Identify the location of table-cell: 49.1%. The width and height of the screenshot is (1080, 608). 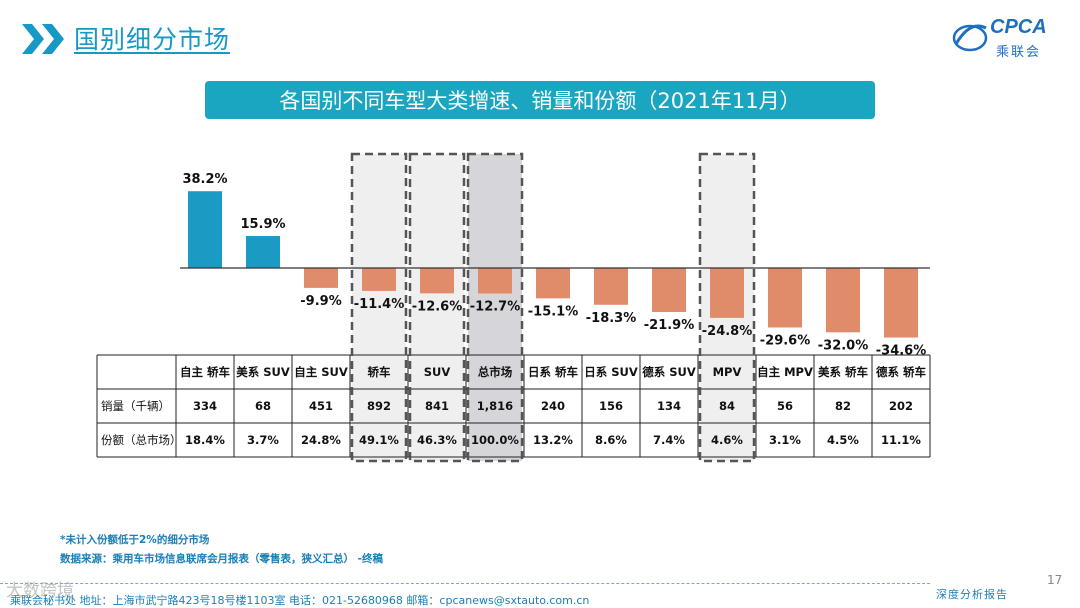
(379, 440).